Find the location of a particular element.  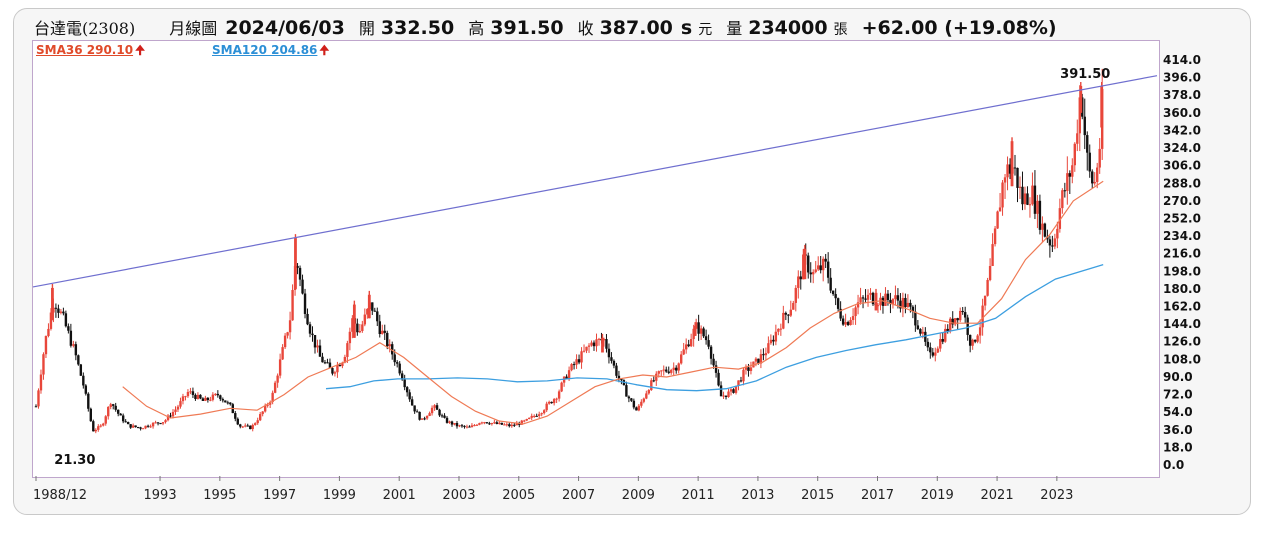

y-tick-label: 144.0 is located at coordinates (1182, 324).